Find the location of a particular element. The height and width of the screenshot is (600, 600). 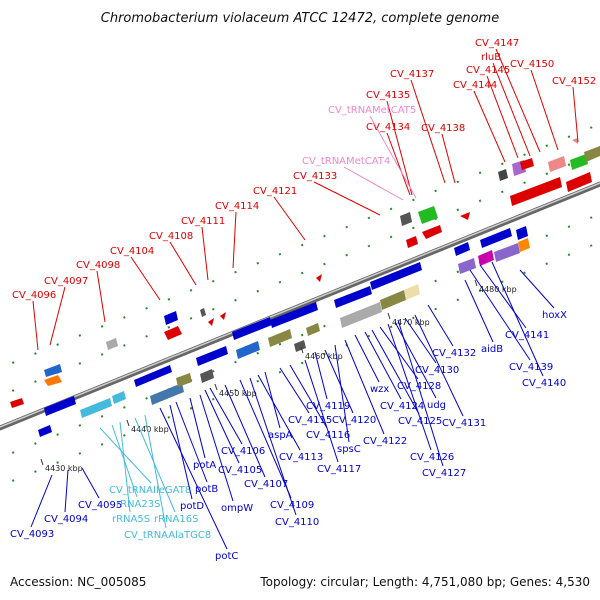

gene-label: CV_4147 is located at coordinates (497, 43).